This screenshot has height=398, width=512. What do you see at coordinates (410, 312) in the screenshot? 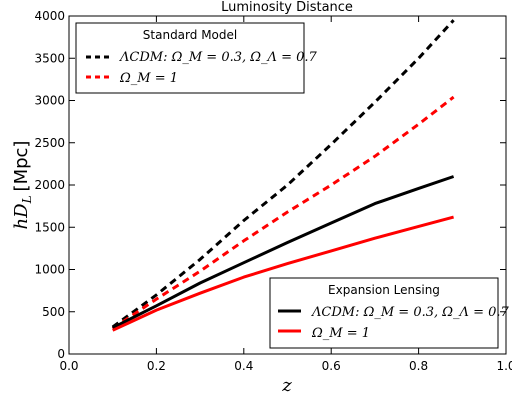
I see `legend-lensing-lcdm-label: ΛCDM: Ω_M = 0.3, Ω_Λ = 0.7` at bounding box center [410, 312].